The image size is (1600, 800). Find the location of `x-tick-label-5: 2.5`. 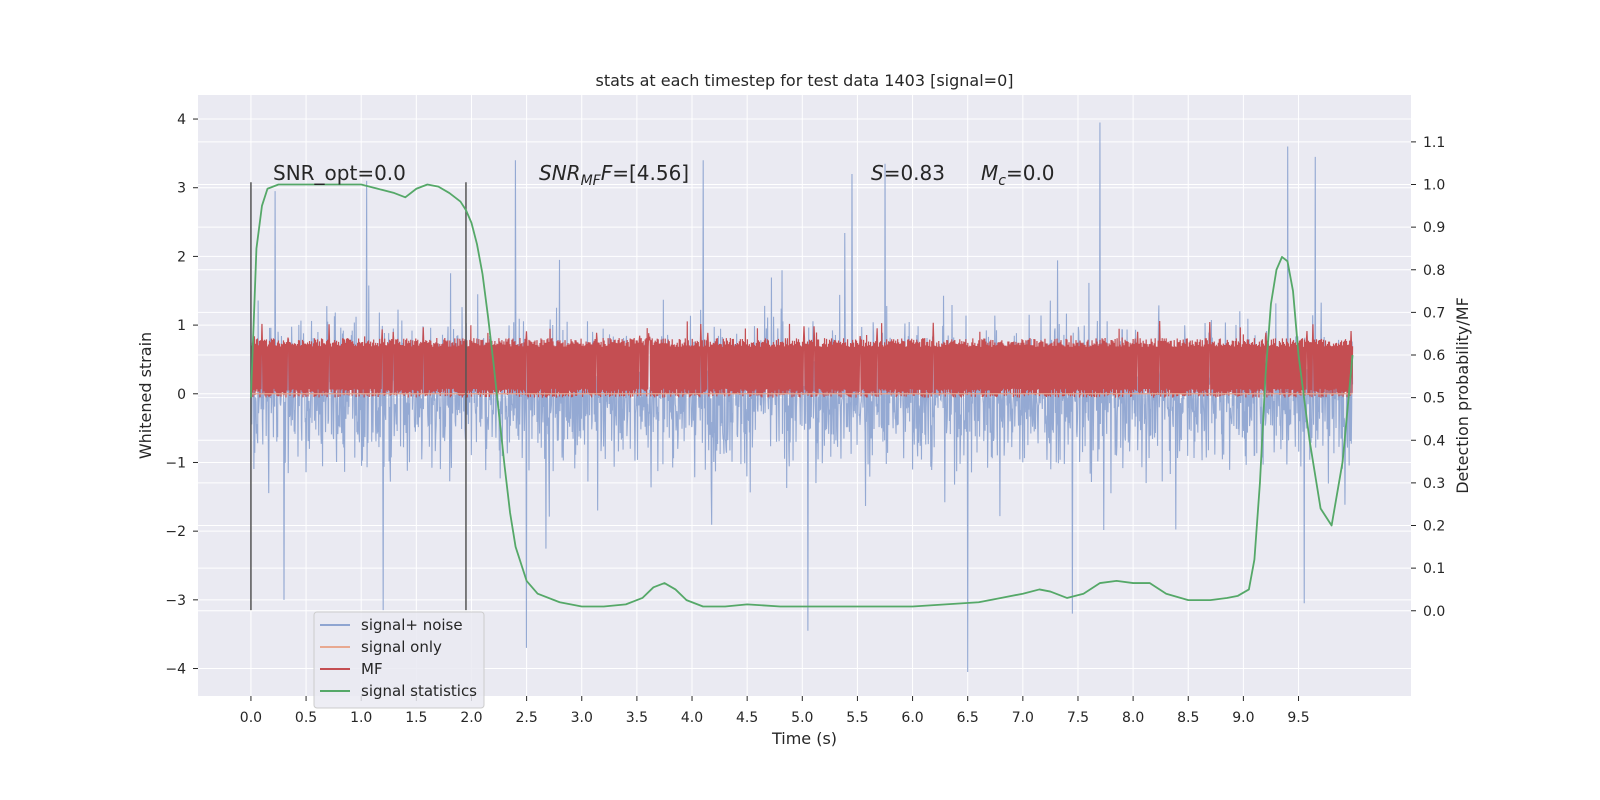

x-tick-label-5: 2.5 is located at coordinates (526, 718).